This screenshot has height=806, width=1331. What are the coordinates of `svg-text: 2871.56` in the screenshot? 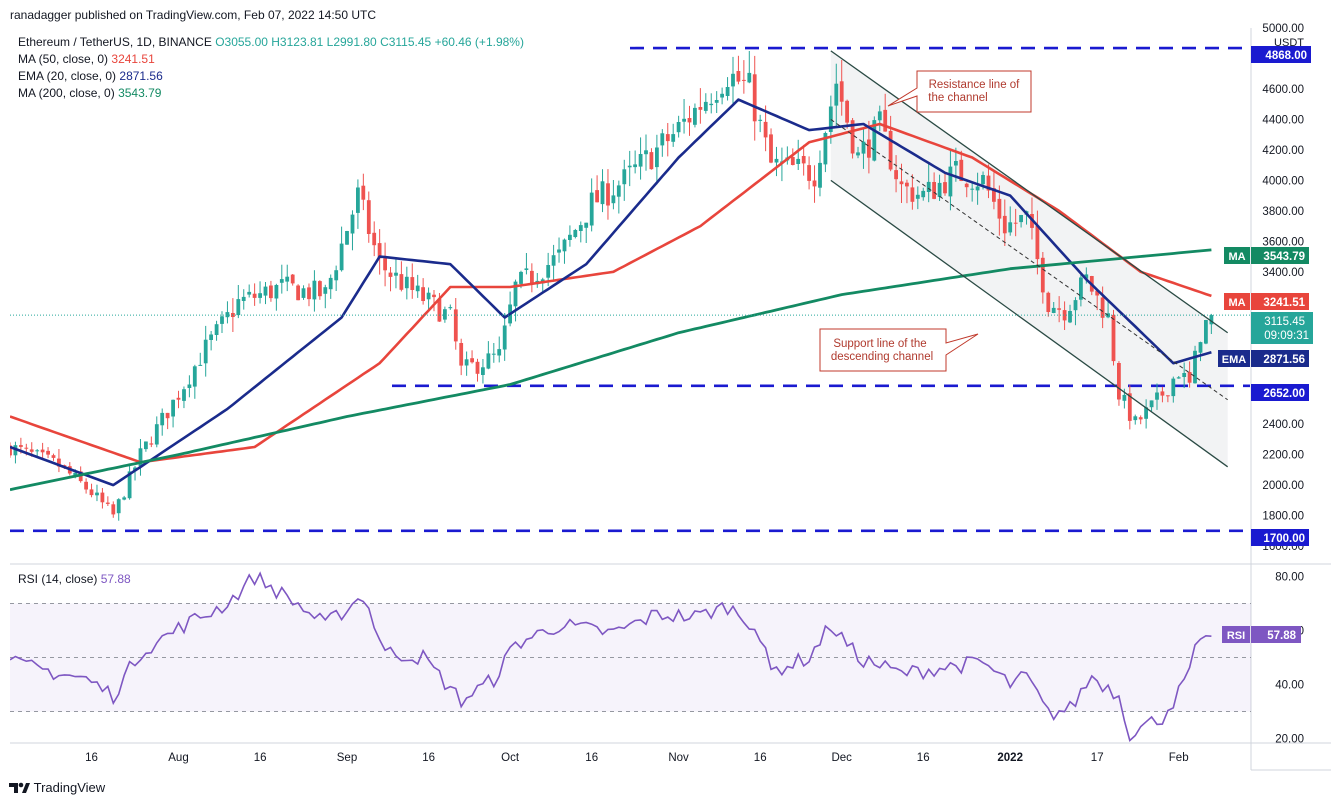 It's located at (1284, 360).